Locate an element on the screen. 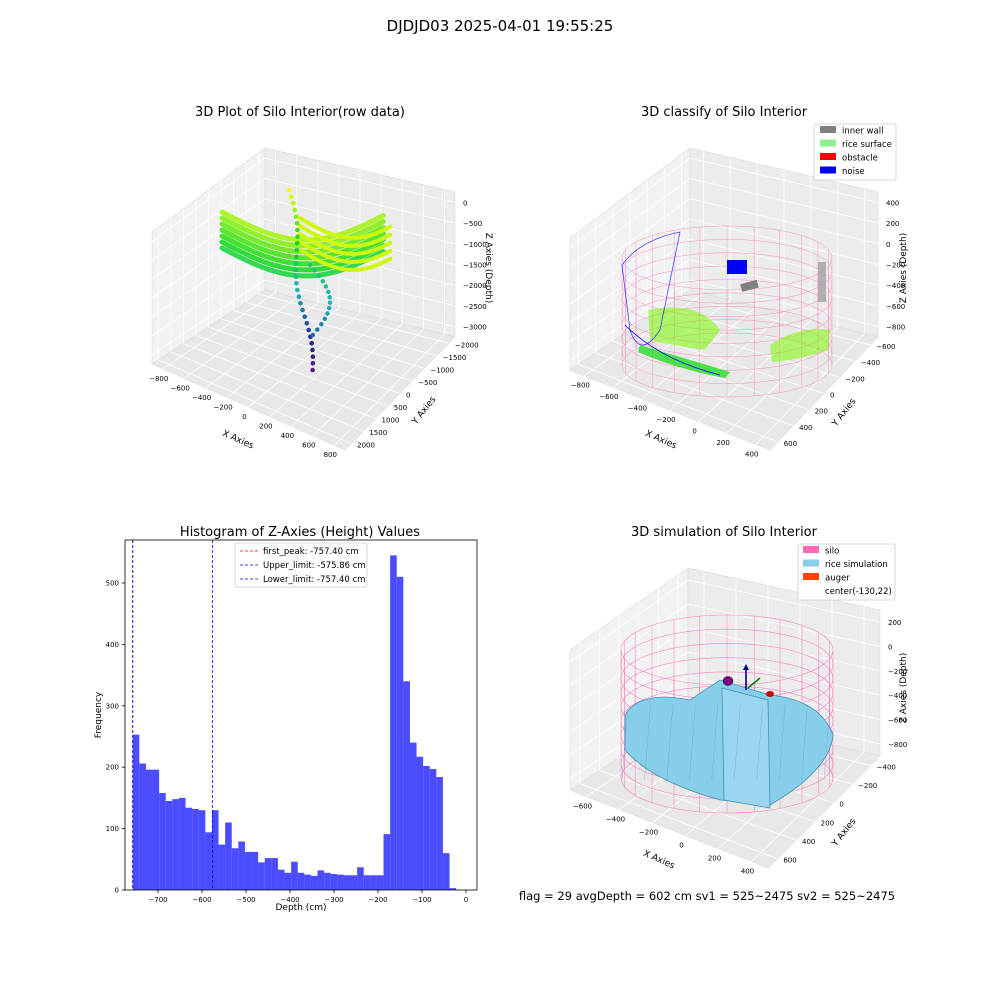  y-tick-label: −500 is located at coordinates (427, 383).